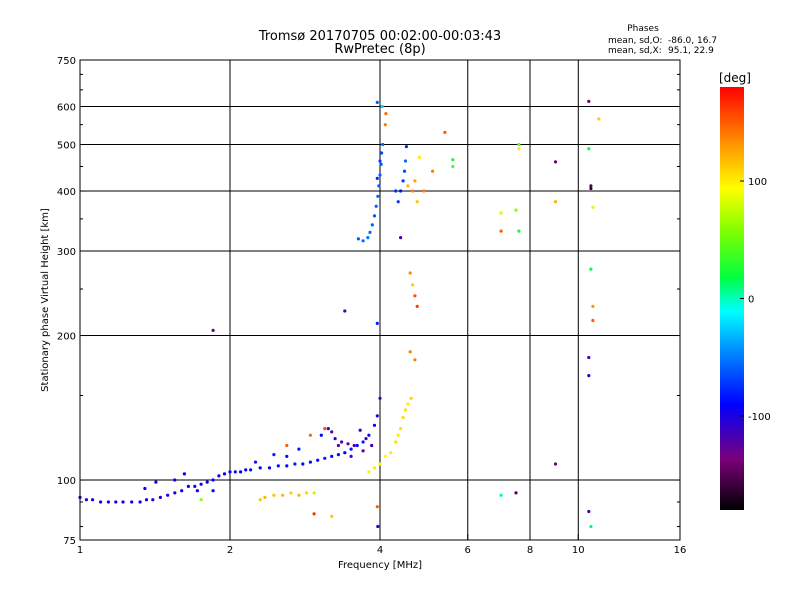 Image resolution: width=800 pixels, height=600 pixels. Describe the element at coordinates (379, 49) in the screenshot. I see `chart-subtitle: RwPretec (8p)` at that location.